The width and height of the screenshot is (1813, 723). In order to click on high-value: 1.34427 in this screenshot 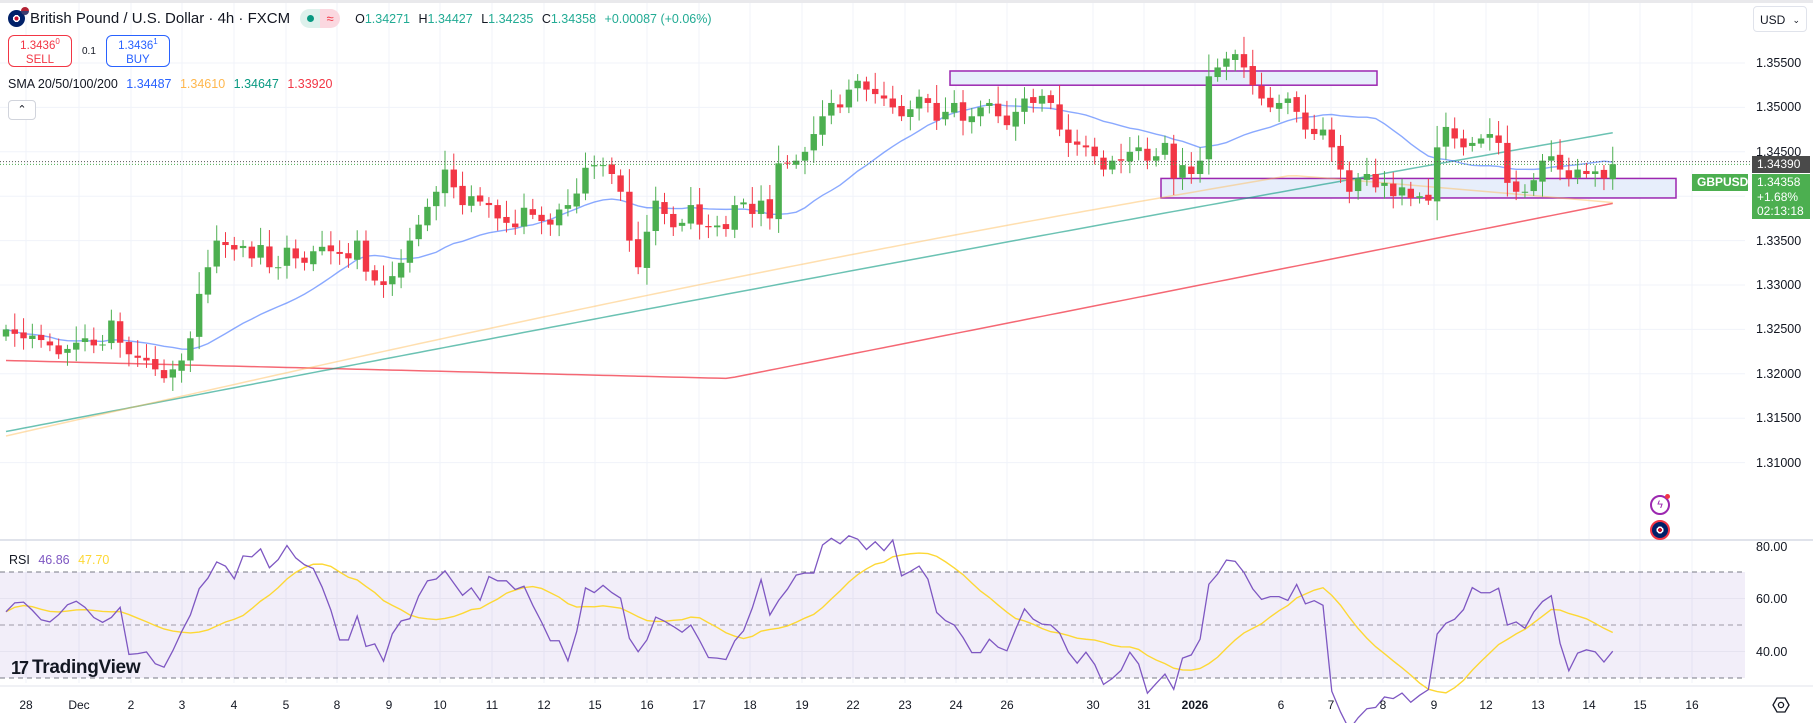, I will do `click(450, 18)`.